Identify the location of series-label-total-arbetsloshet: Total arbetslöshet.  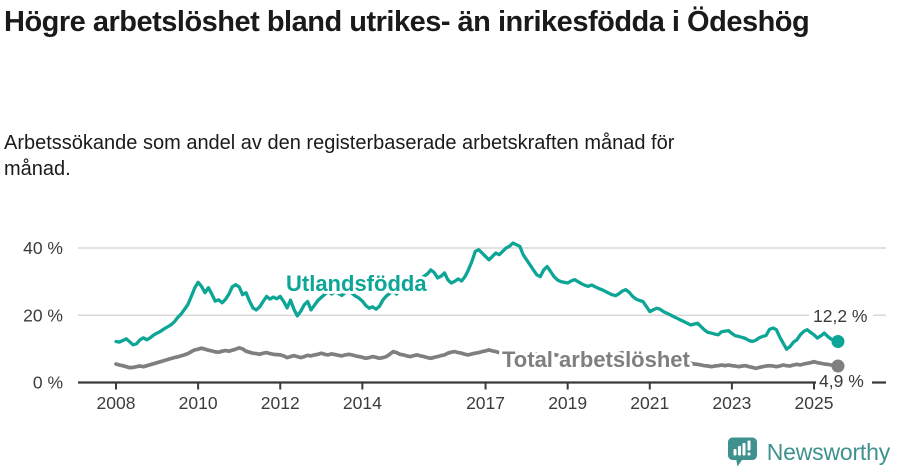
(596, 359).